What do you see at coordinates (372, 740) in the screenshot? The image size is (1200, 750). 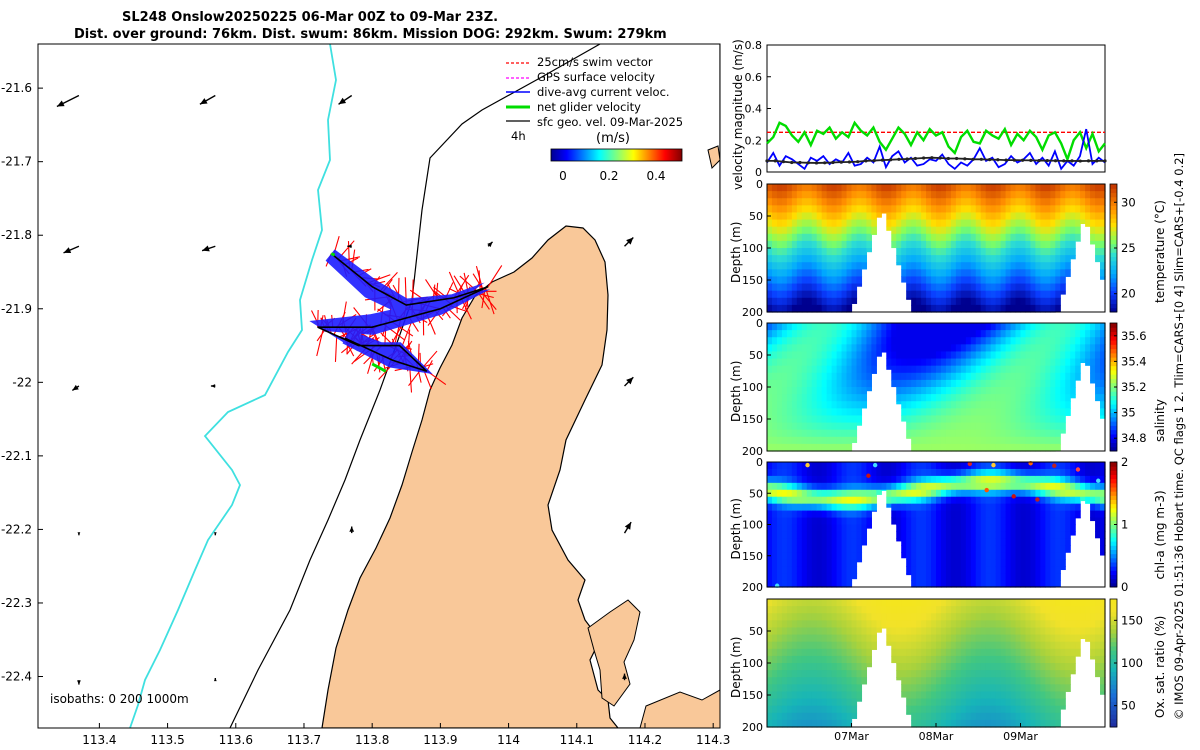 I see `map-x-tick-label: 113.8` at bounding box center [372, 740].